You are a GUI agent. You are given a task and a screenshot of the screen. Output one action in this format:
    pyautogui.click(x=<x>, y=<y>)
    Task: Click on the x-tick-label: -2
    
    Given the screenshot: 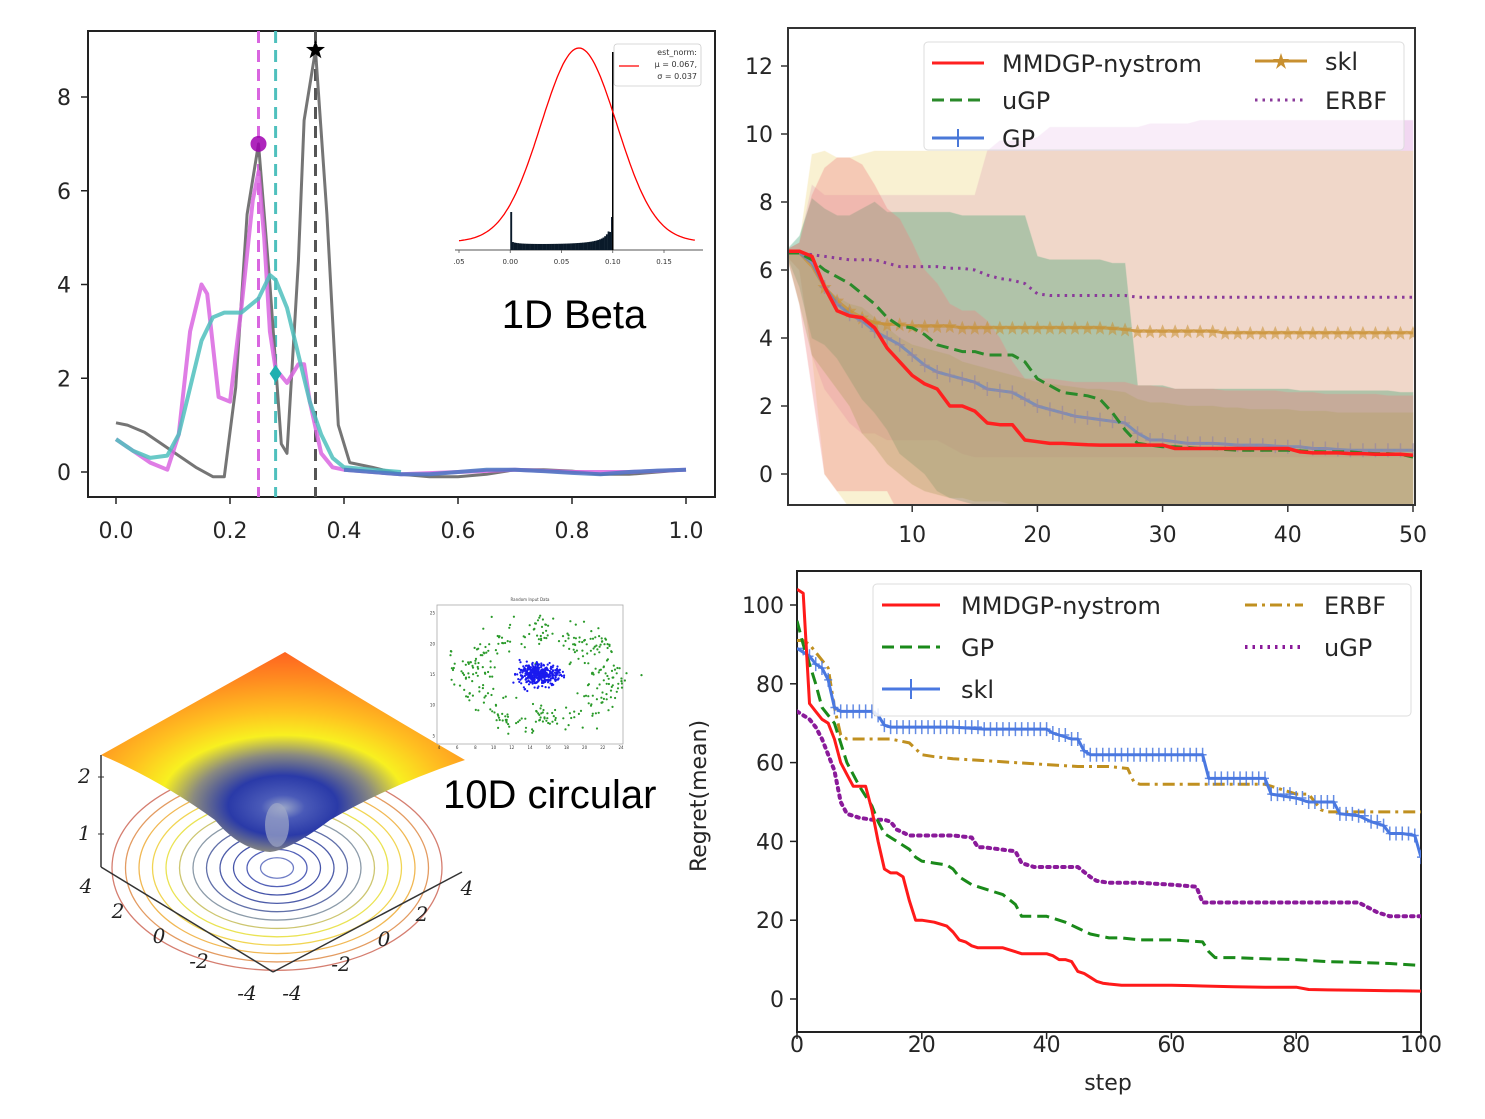 What is the action you would take?
    pyautogui.click(x=198, y=961)
    